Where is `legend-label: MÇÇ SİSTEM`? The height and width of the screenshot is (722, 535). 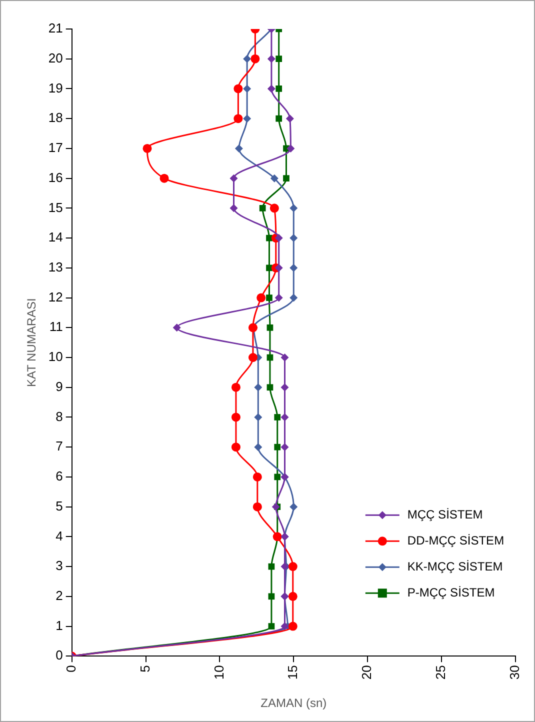 legend-label: MÇÇ SİSTEM is located at coordinates (445, 514).